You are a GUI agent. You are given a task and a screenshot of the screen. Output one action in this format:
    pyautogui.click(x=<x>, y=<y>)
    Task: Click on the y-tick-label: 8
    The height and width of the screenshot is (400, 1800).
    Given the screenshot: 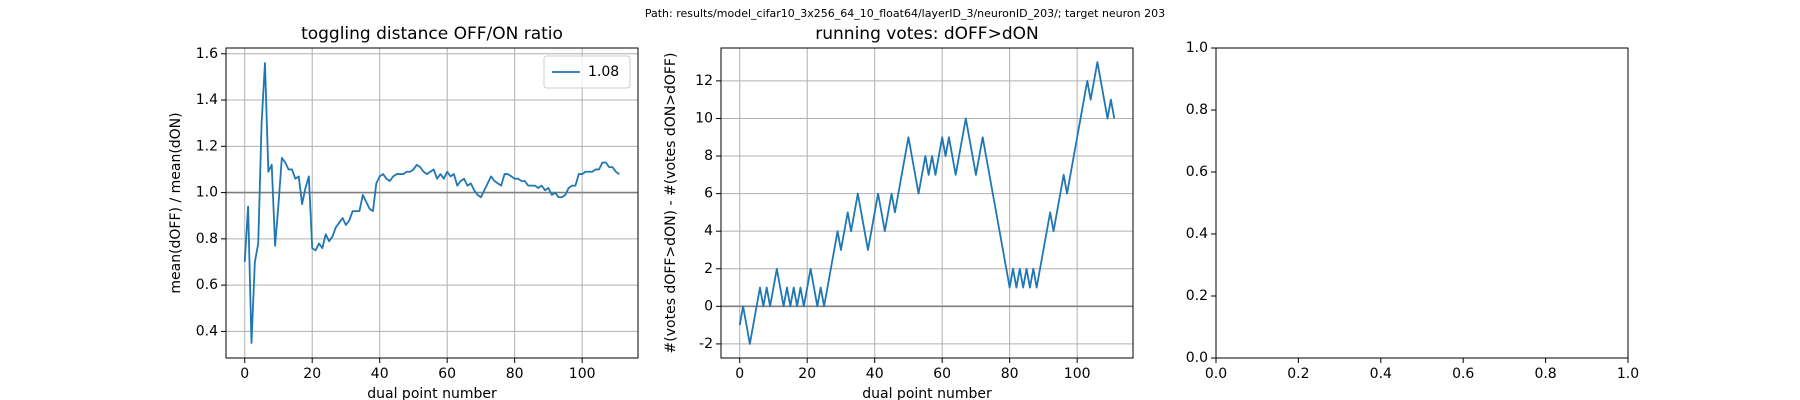 What is the action you would take?
    pyautogui.click(x=708, y=156)
    